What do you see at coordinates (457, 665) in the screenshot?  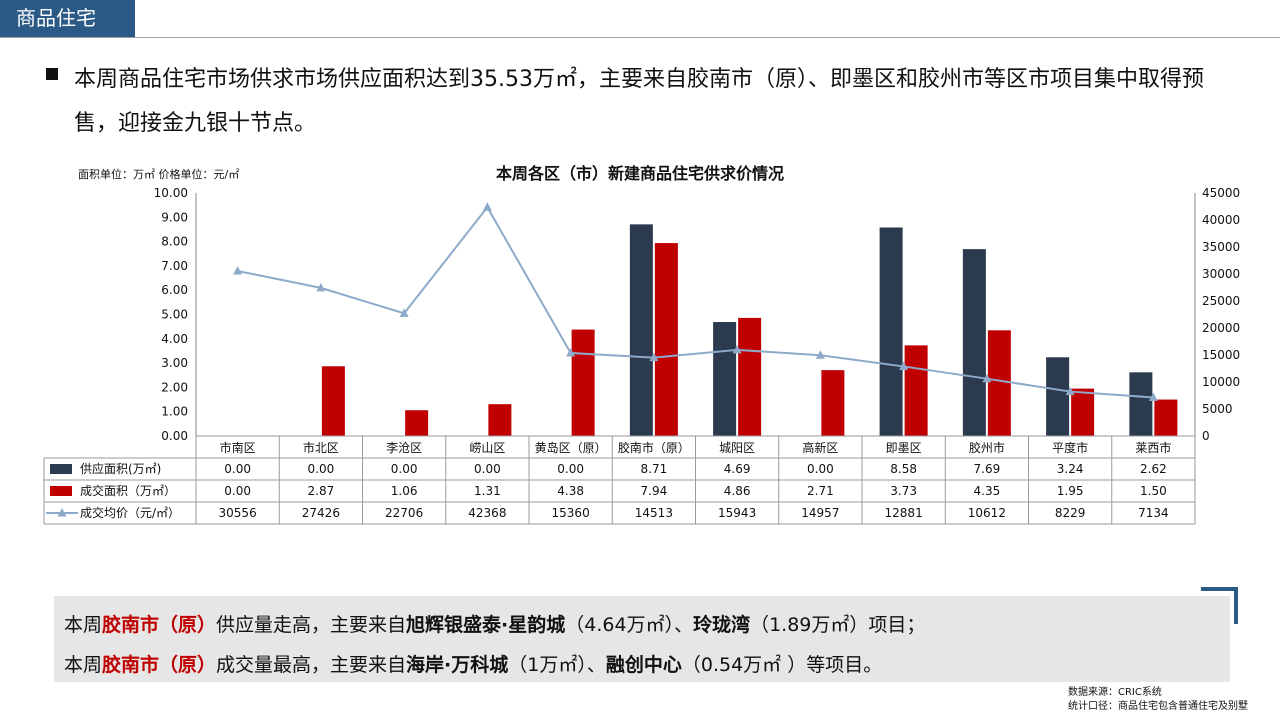 I see `highlight-project: 海岸·万科城` at bounding box center [457, 665].